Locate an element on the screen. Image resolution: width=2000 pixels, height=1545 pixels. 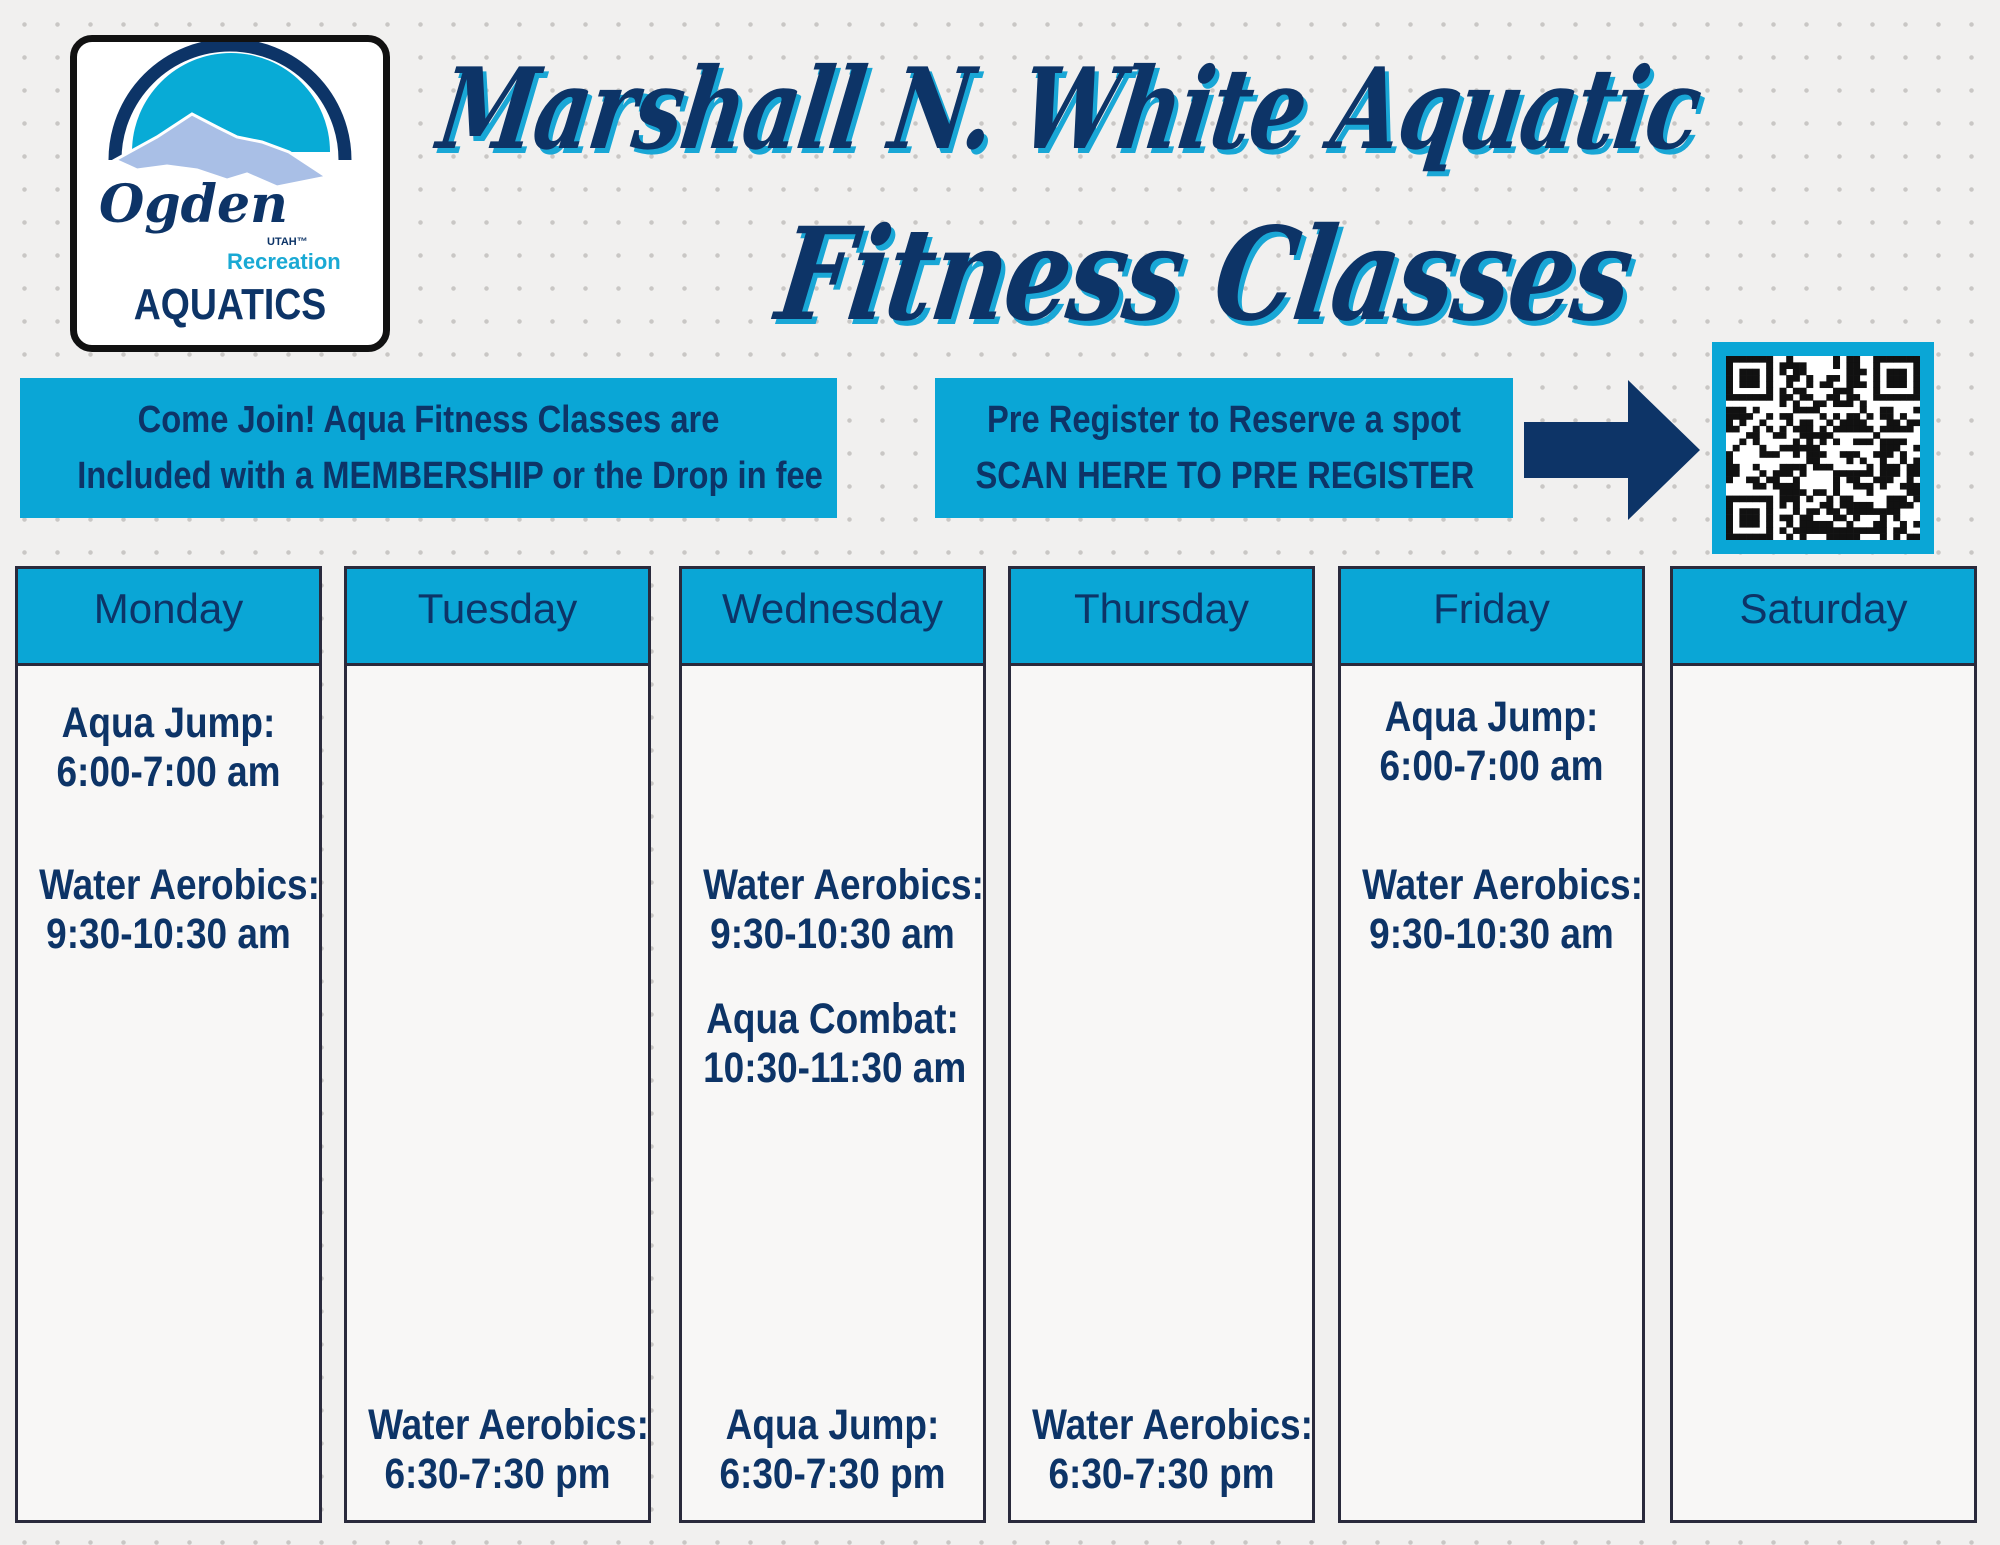
logo-aquatics: AQUATICS is located at coordinates (230, 304).